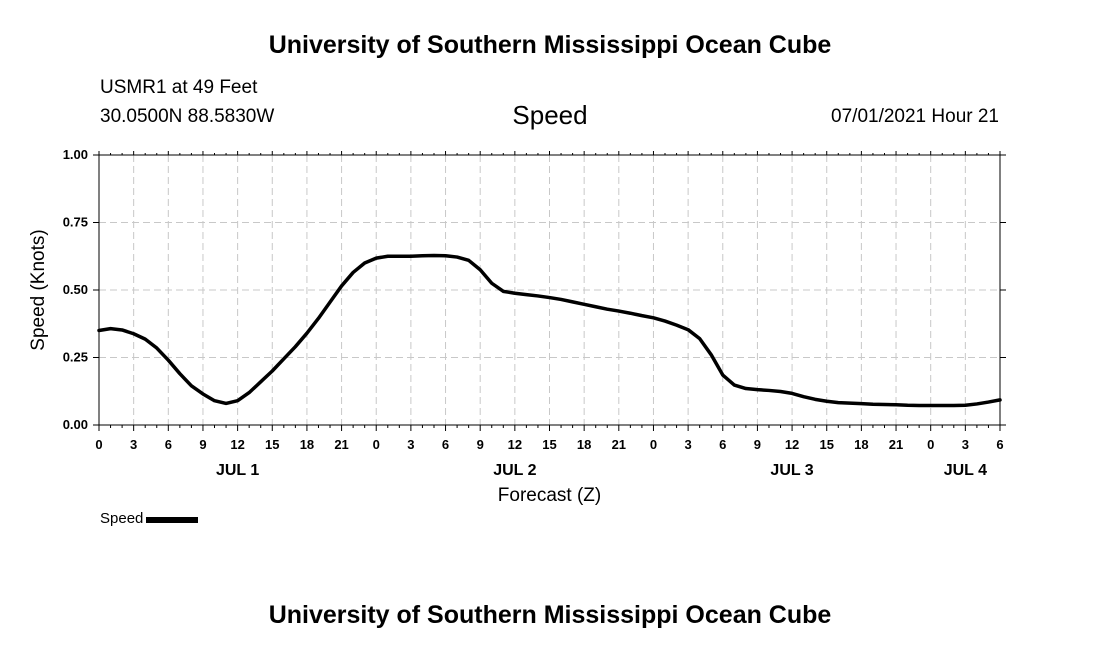  Describe the element at coordinates (172, 520) in the screenshot. I see `legend-line-swatch` at that location.